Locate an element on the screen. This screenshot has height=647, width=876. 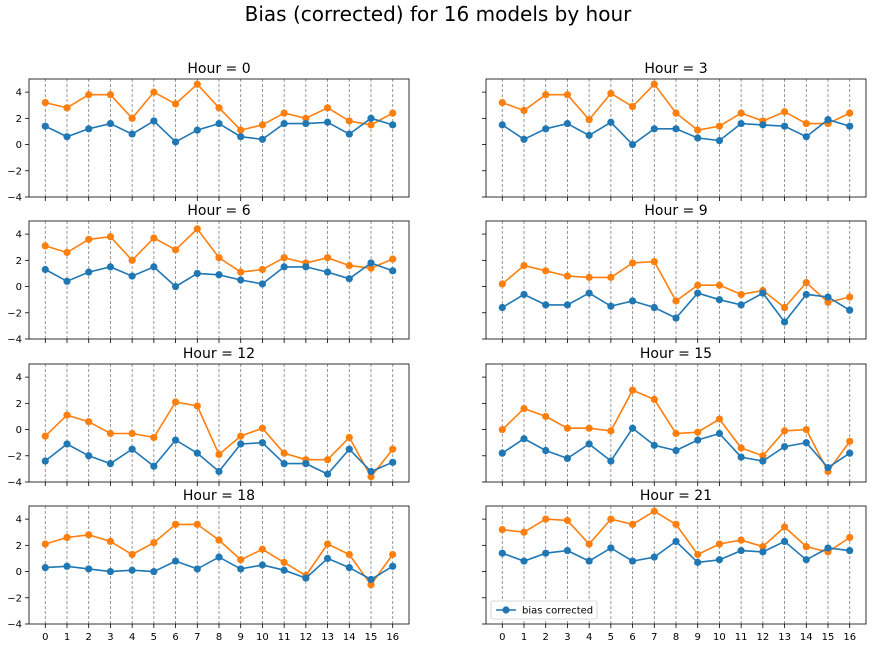
panel-title: Hour = 9 is located at coordinates (675, 211).